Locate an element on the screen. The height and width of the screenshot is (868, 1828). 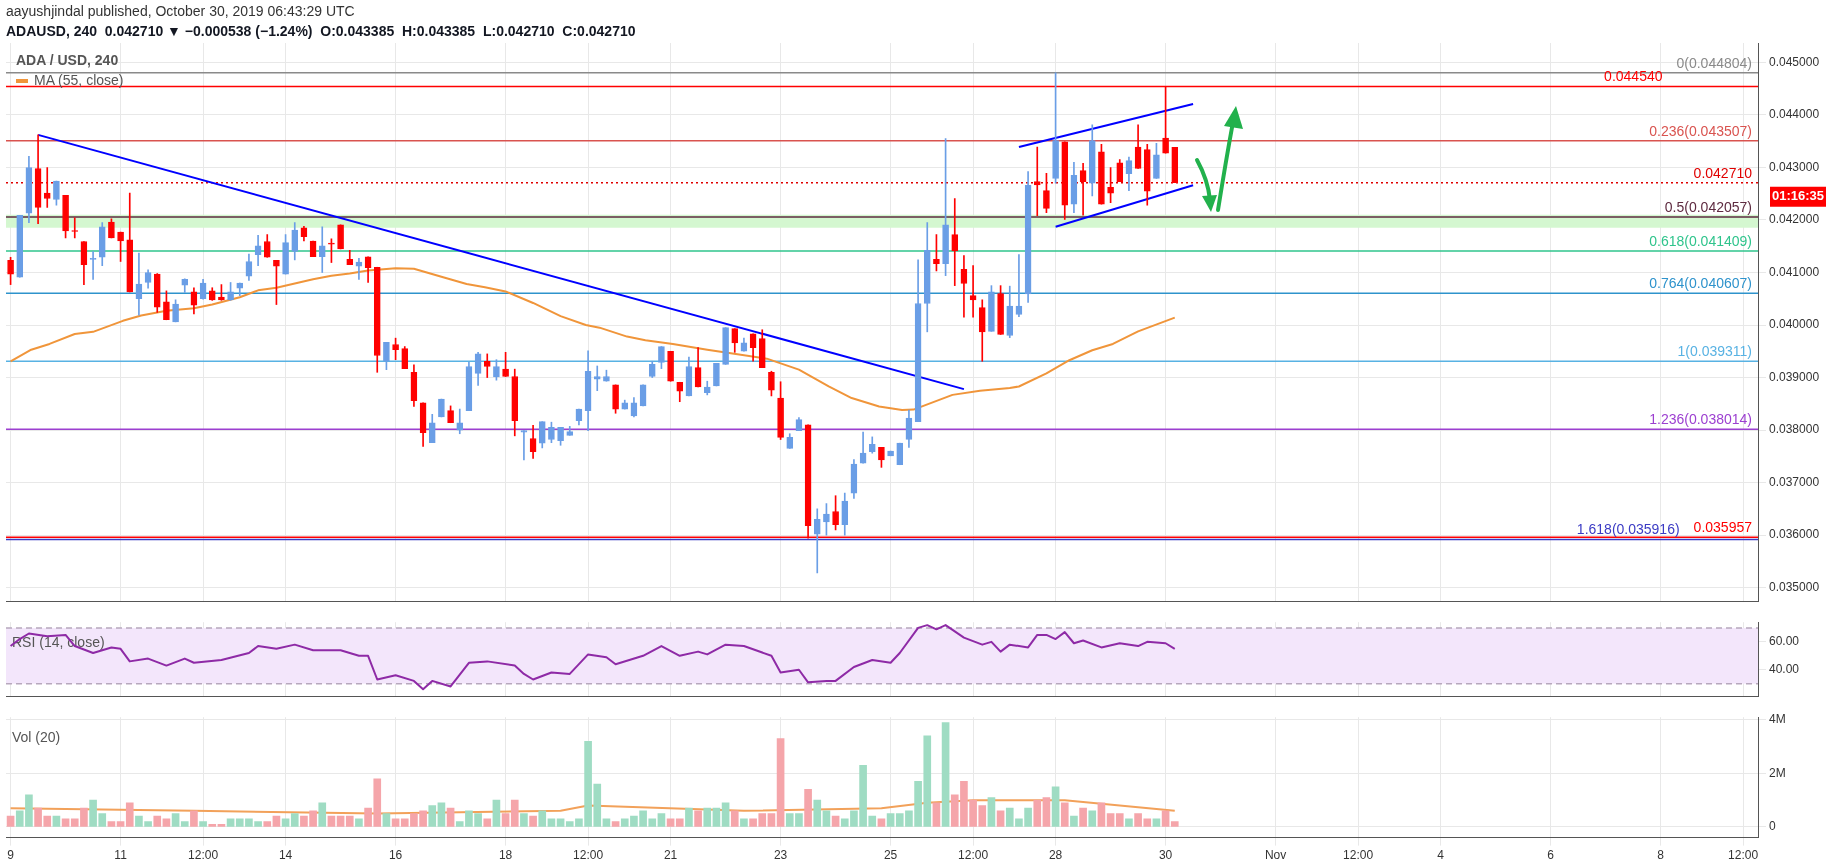
ref-line-label: 0.042710 is located at coordinates (1723, 172).